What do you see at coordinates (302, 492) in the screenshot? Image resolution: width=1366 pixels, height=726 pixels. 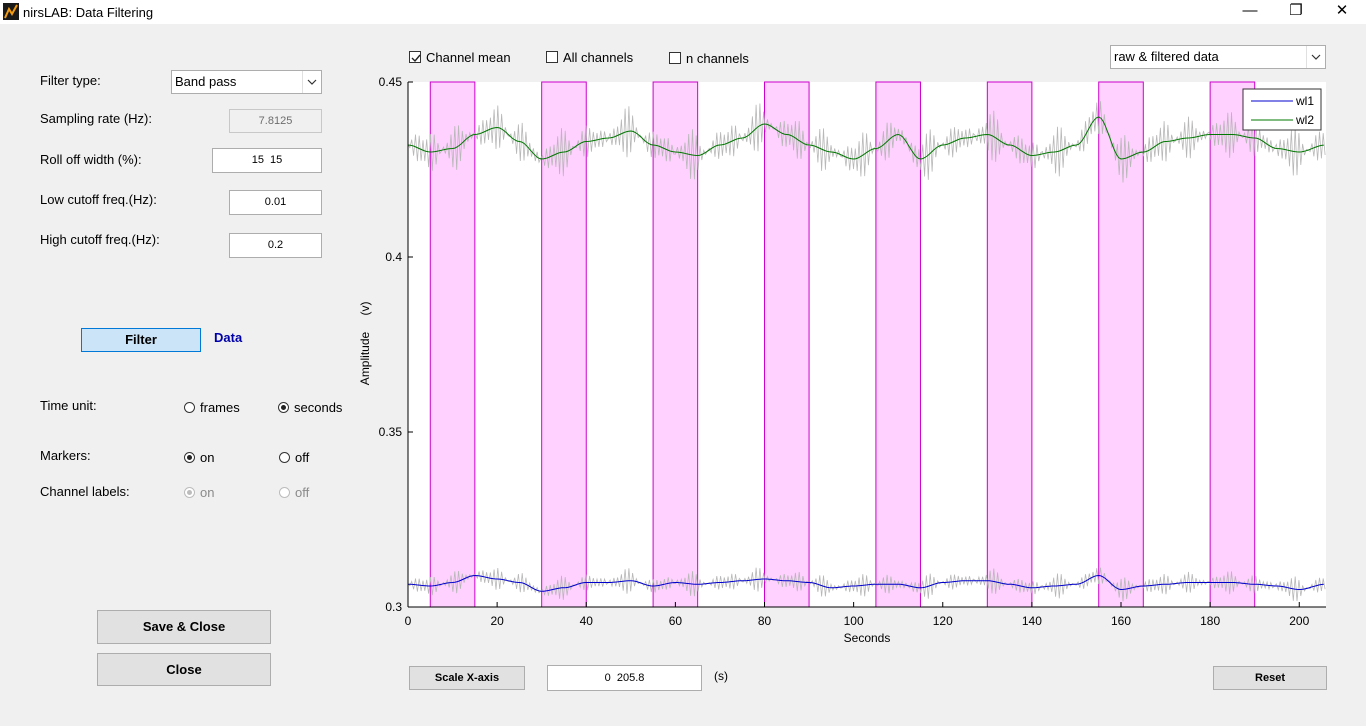 I see `channel-labels-off-label: off` at bounding box center [302, 492].